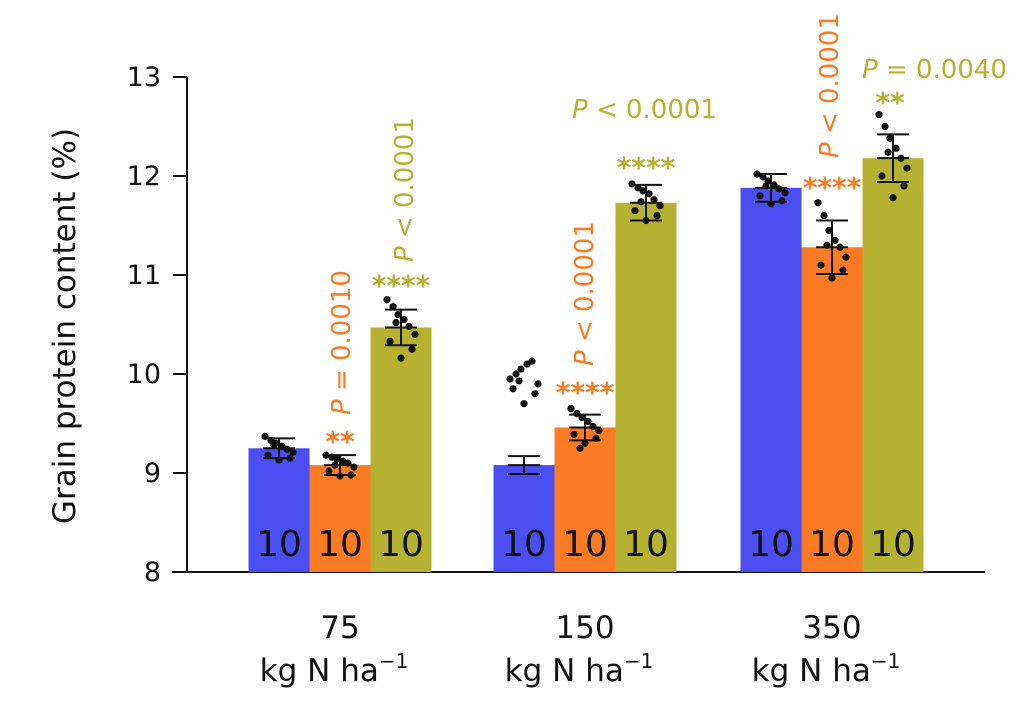  Describe the element at coordinates (152, 473) in the screenshot. I see `y-tick-label: 9` at that location.